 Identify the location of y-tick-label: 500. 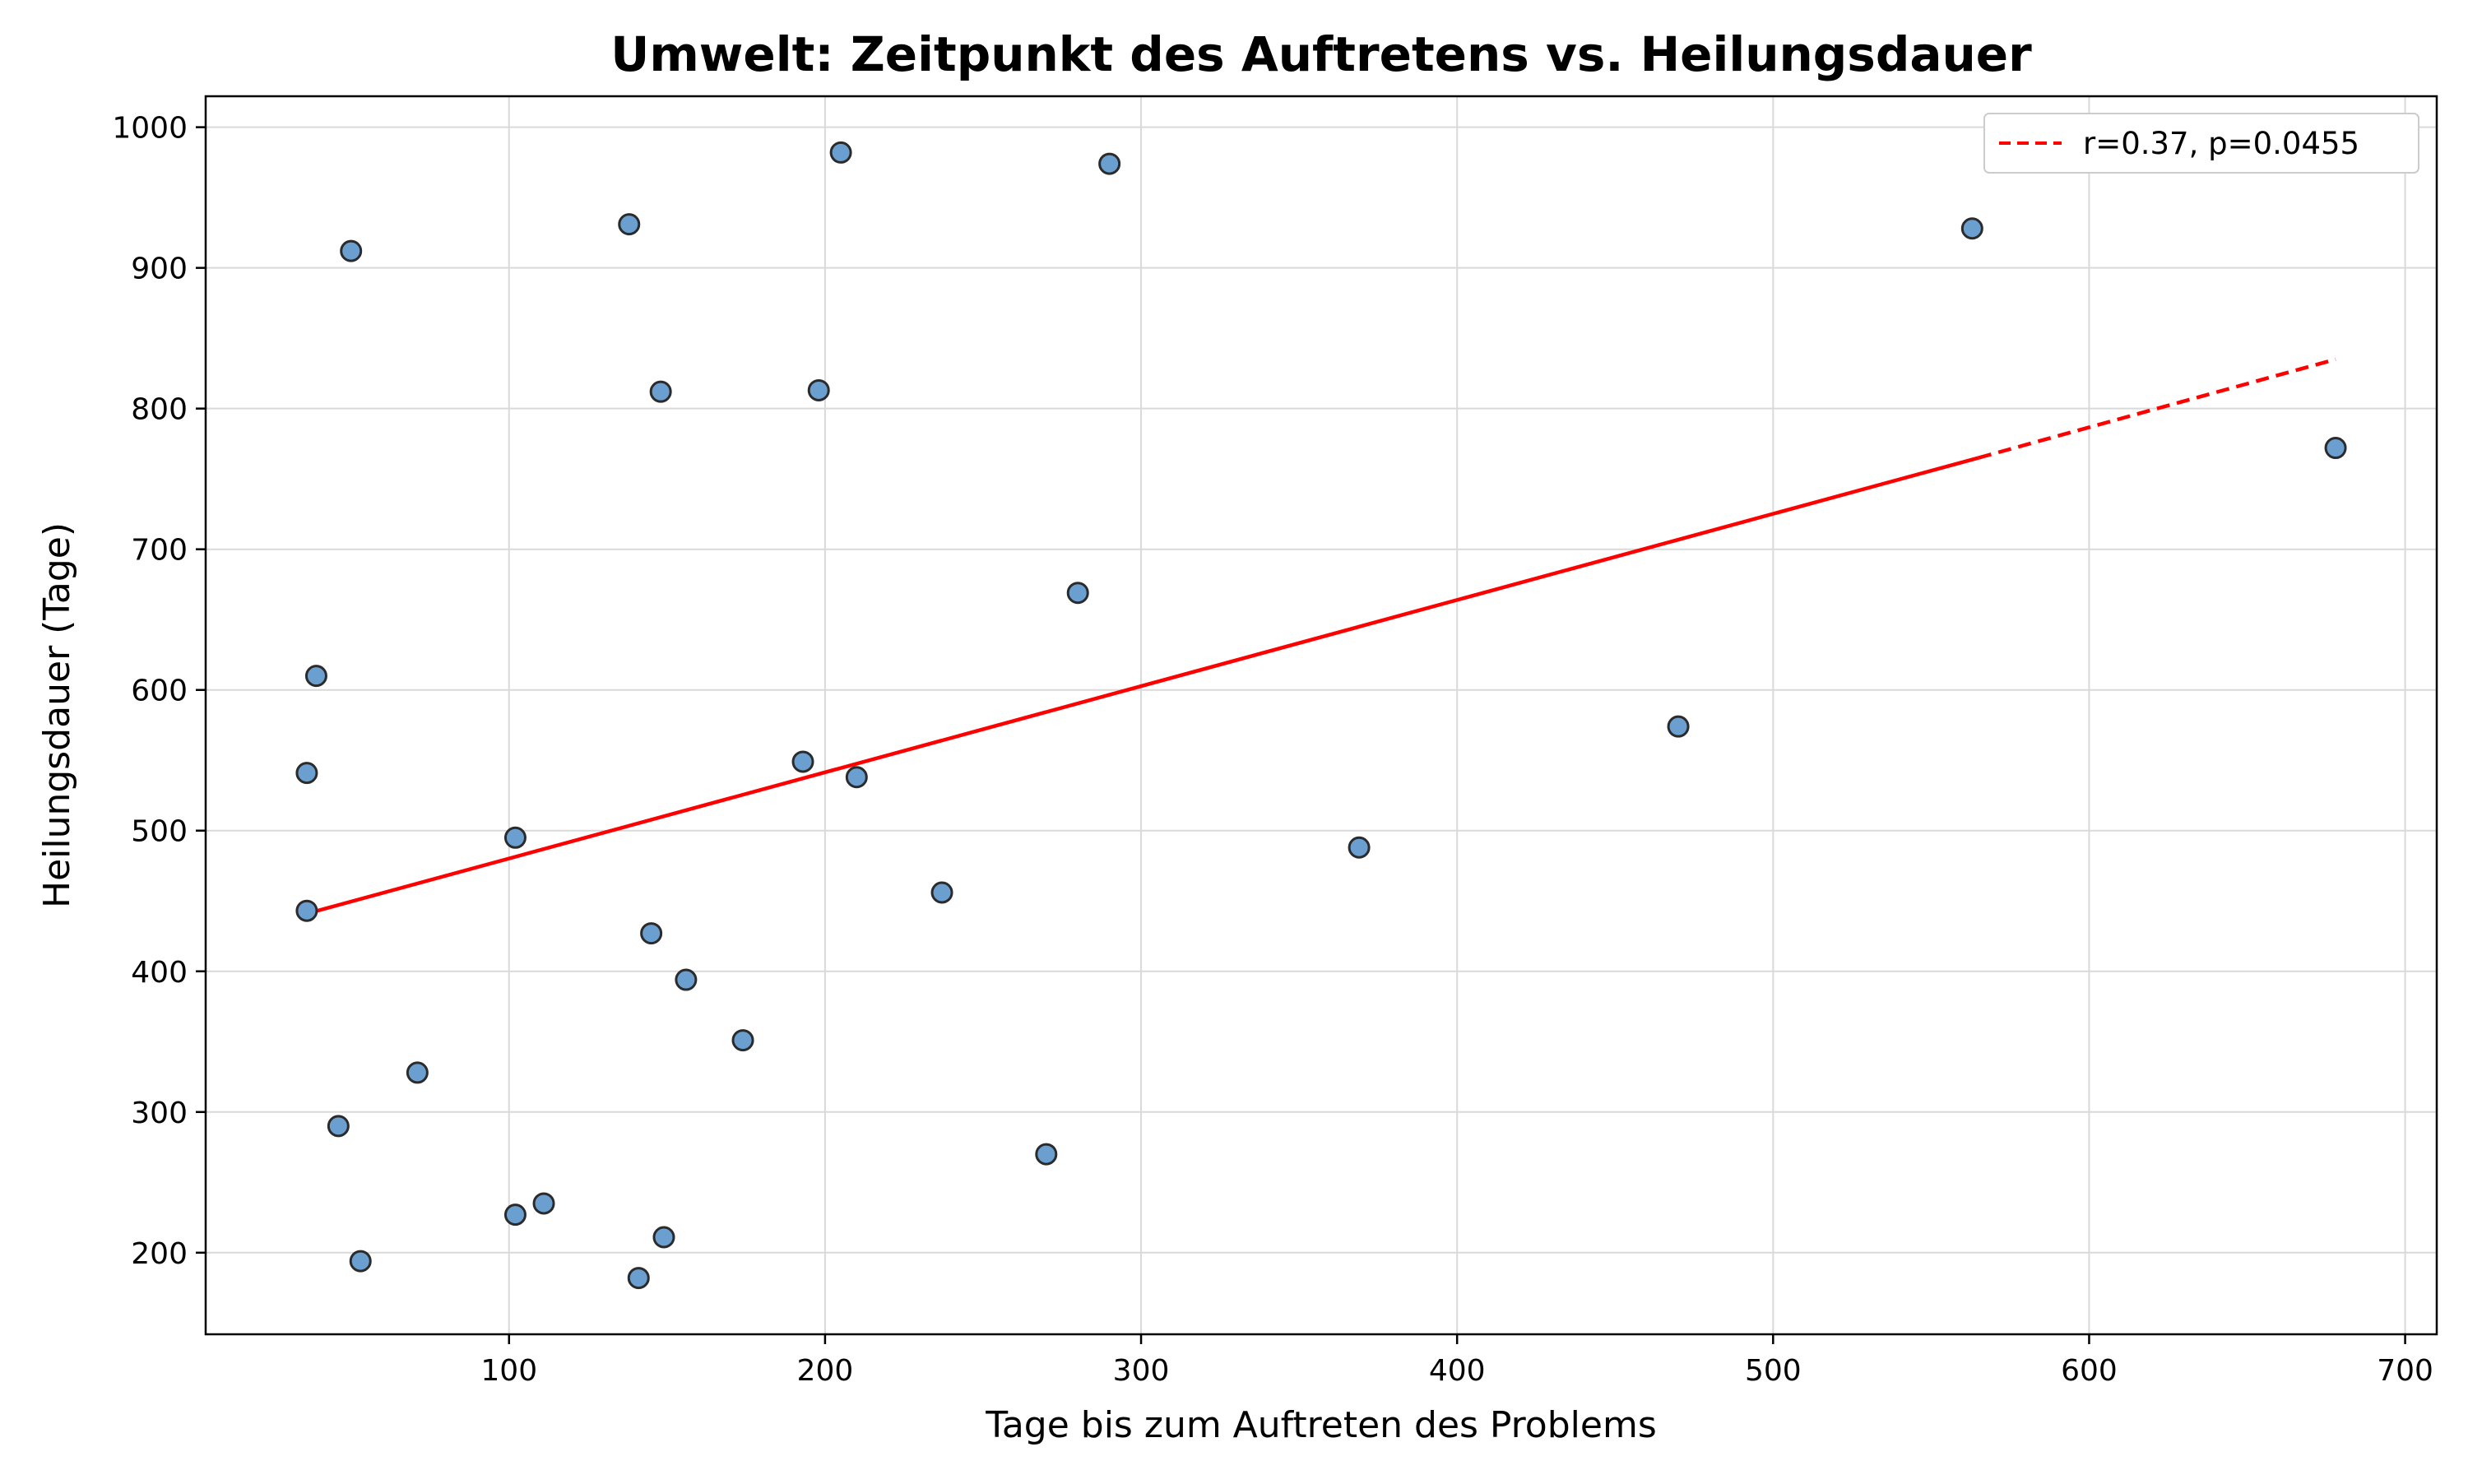
(159, 832).